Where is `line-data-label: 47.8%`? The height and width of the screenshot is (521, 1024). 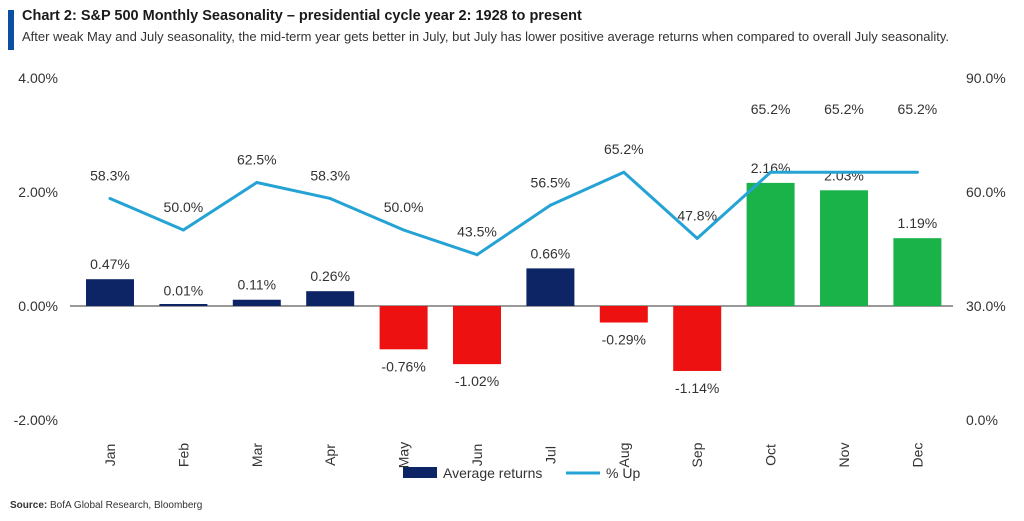 line-data-label: 47.8% is located at coordinates (697, 215).